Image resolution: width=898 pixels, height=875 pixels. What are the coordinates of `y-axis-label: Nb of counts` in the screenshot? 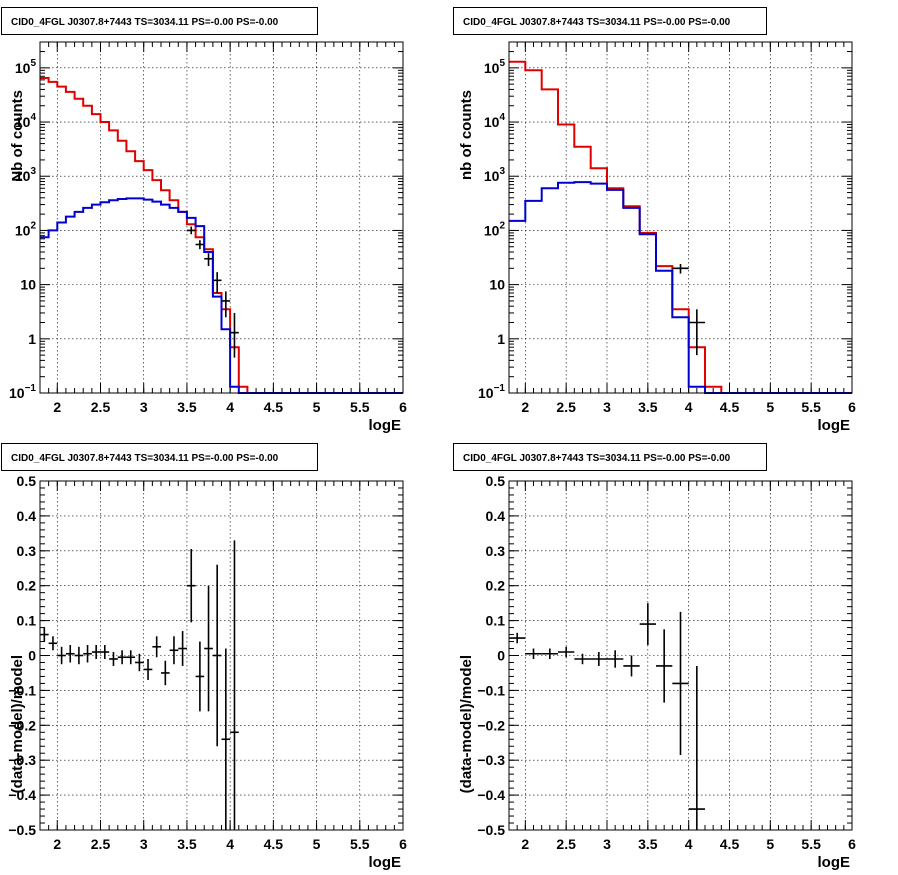 It's located at (17, 136).